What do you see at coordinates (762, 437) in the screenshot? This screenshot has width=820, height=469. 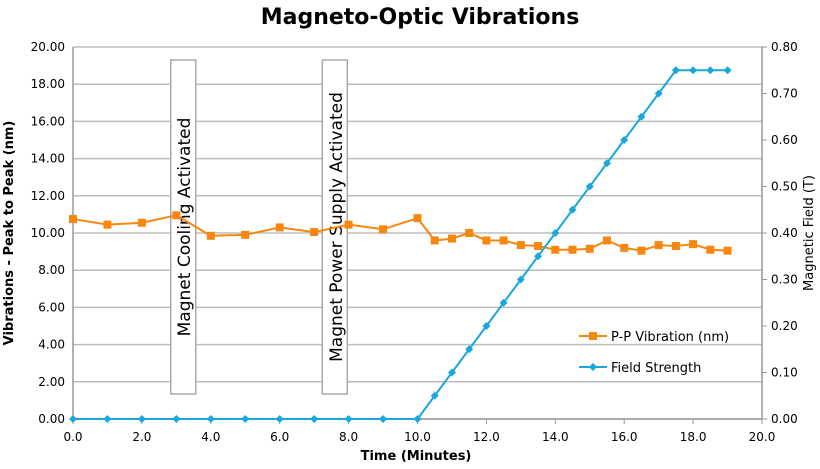 I see `x-tick-label: 20.0` at bounding box center [762, 437].